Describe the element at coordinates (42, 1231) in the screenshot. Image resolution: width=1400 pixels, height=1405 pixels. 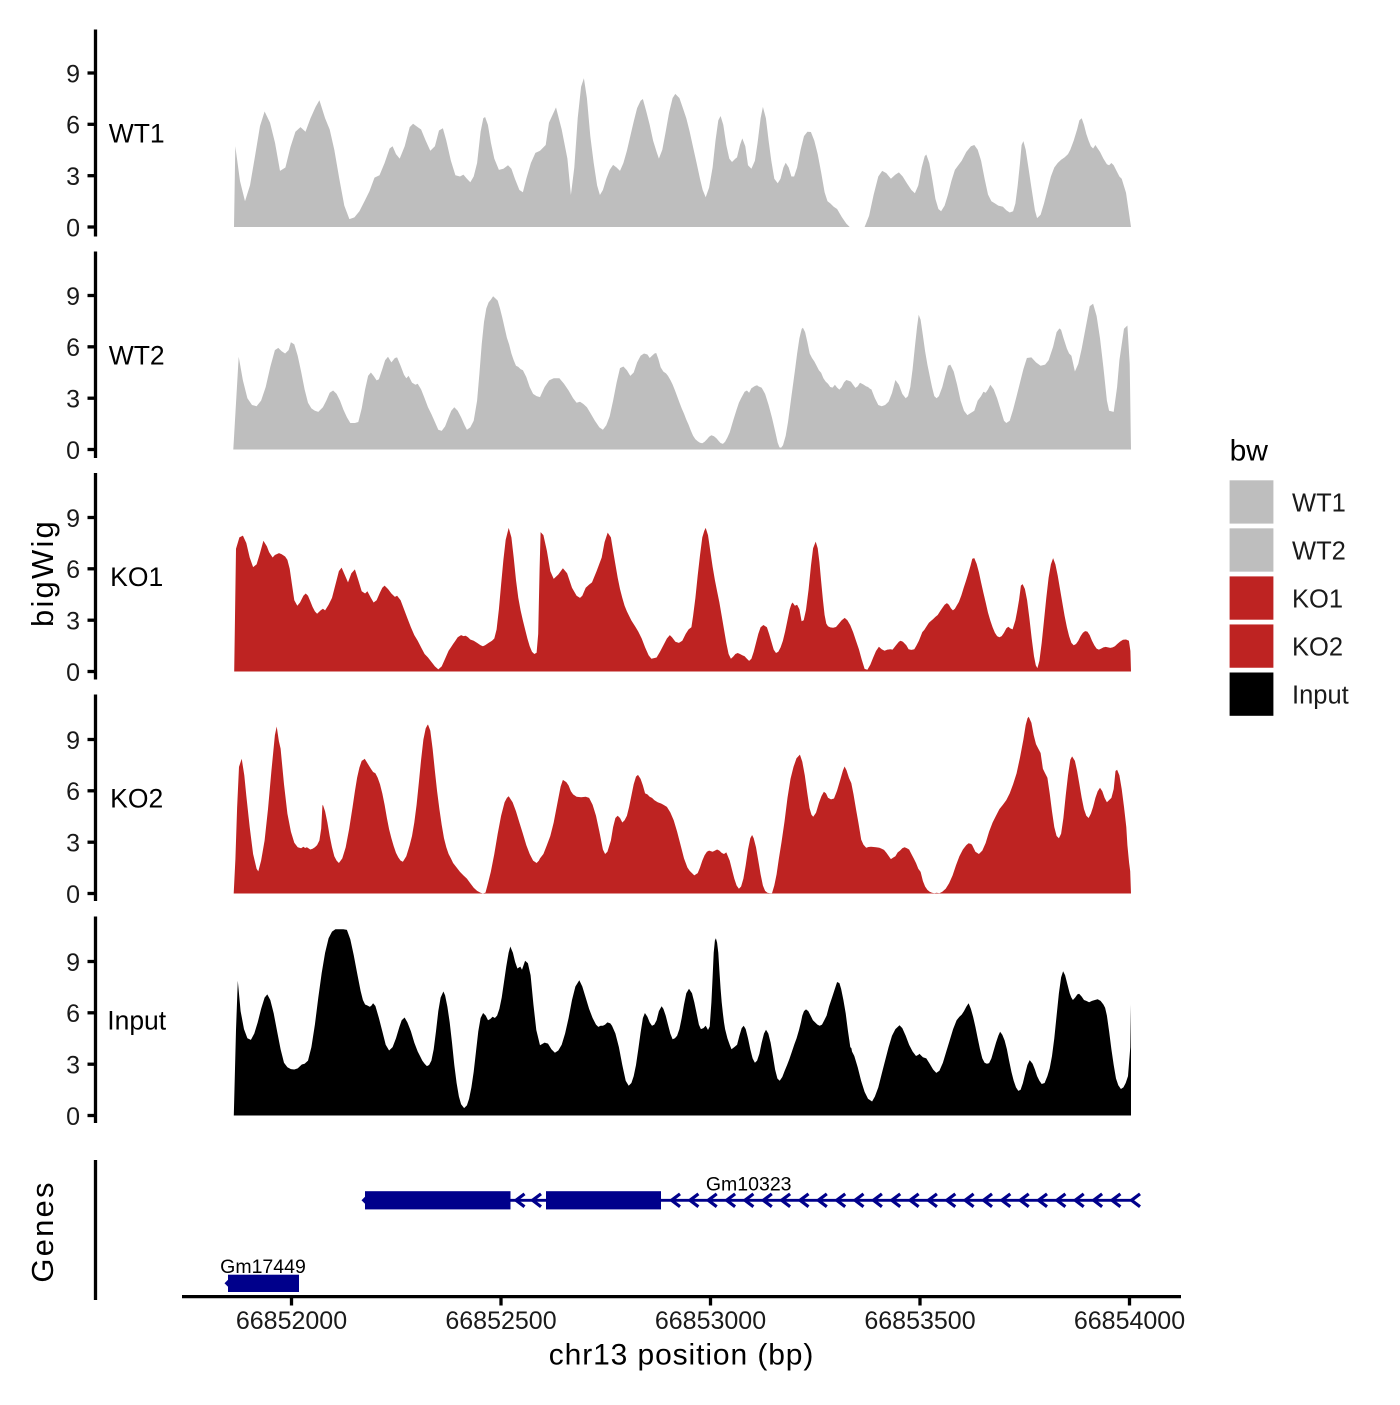
I see `svg-text: Genes` at that location.